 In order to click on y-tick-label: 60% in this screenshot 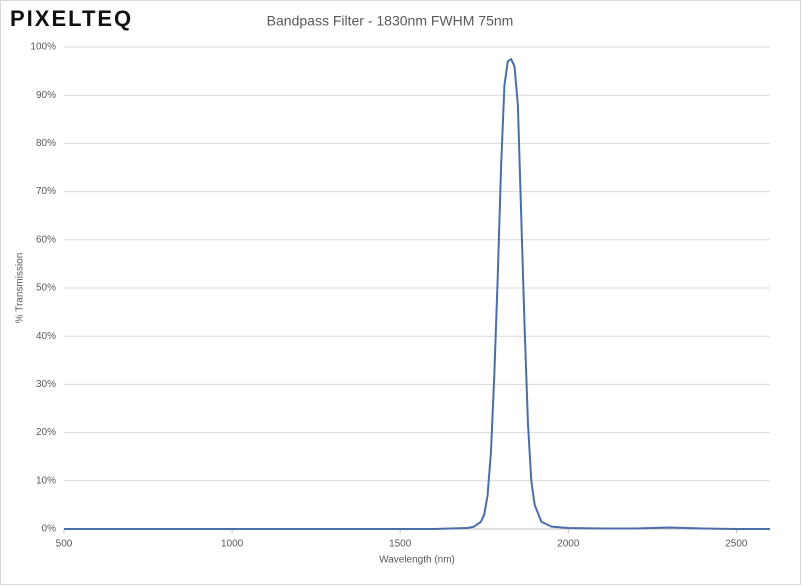, I will do `click(46, 239)`.